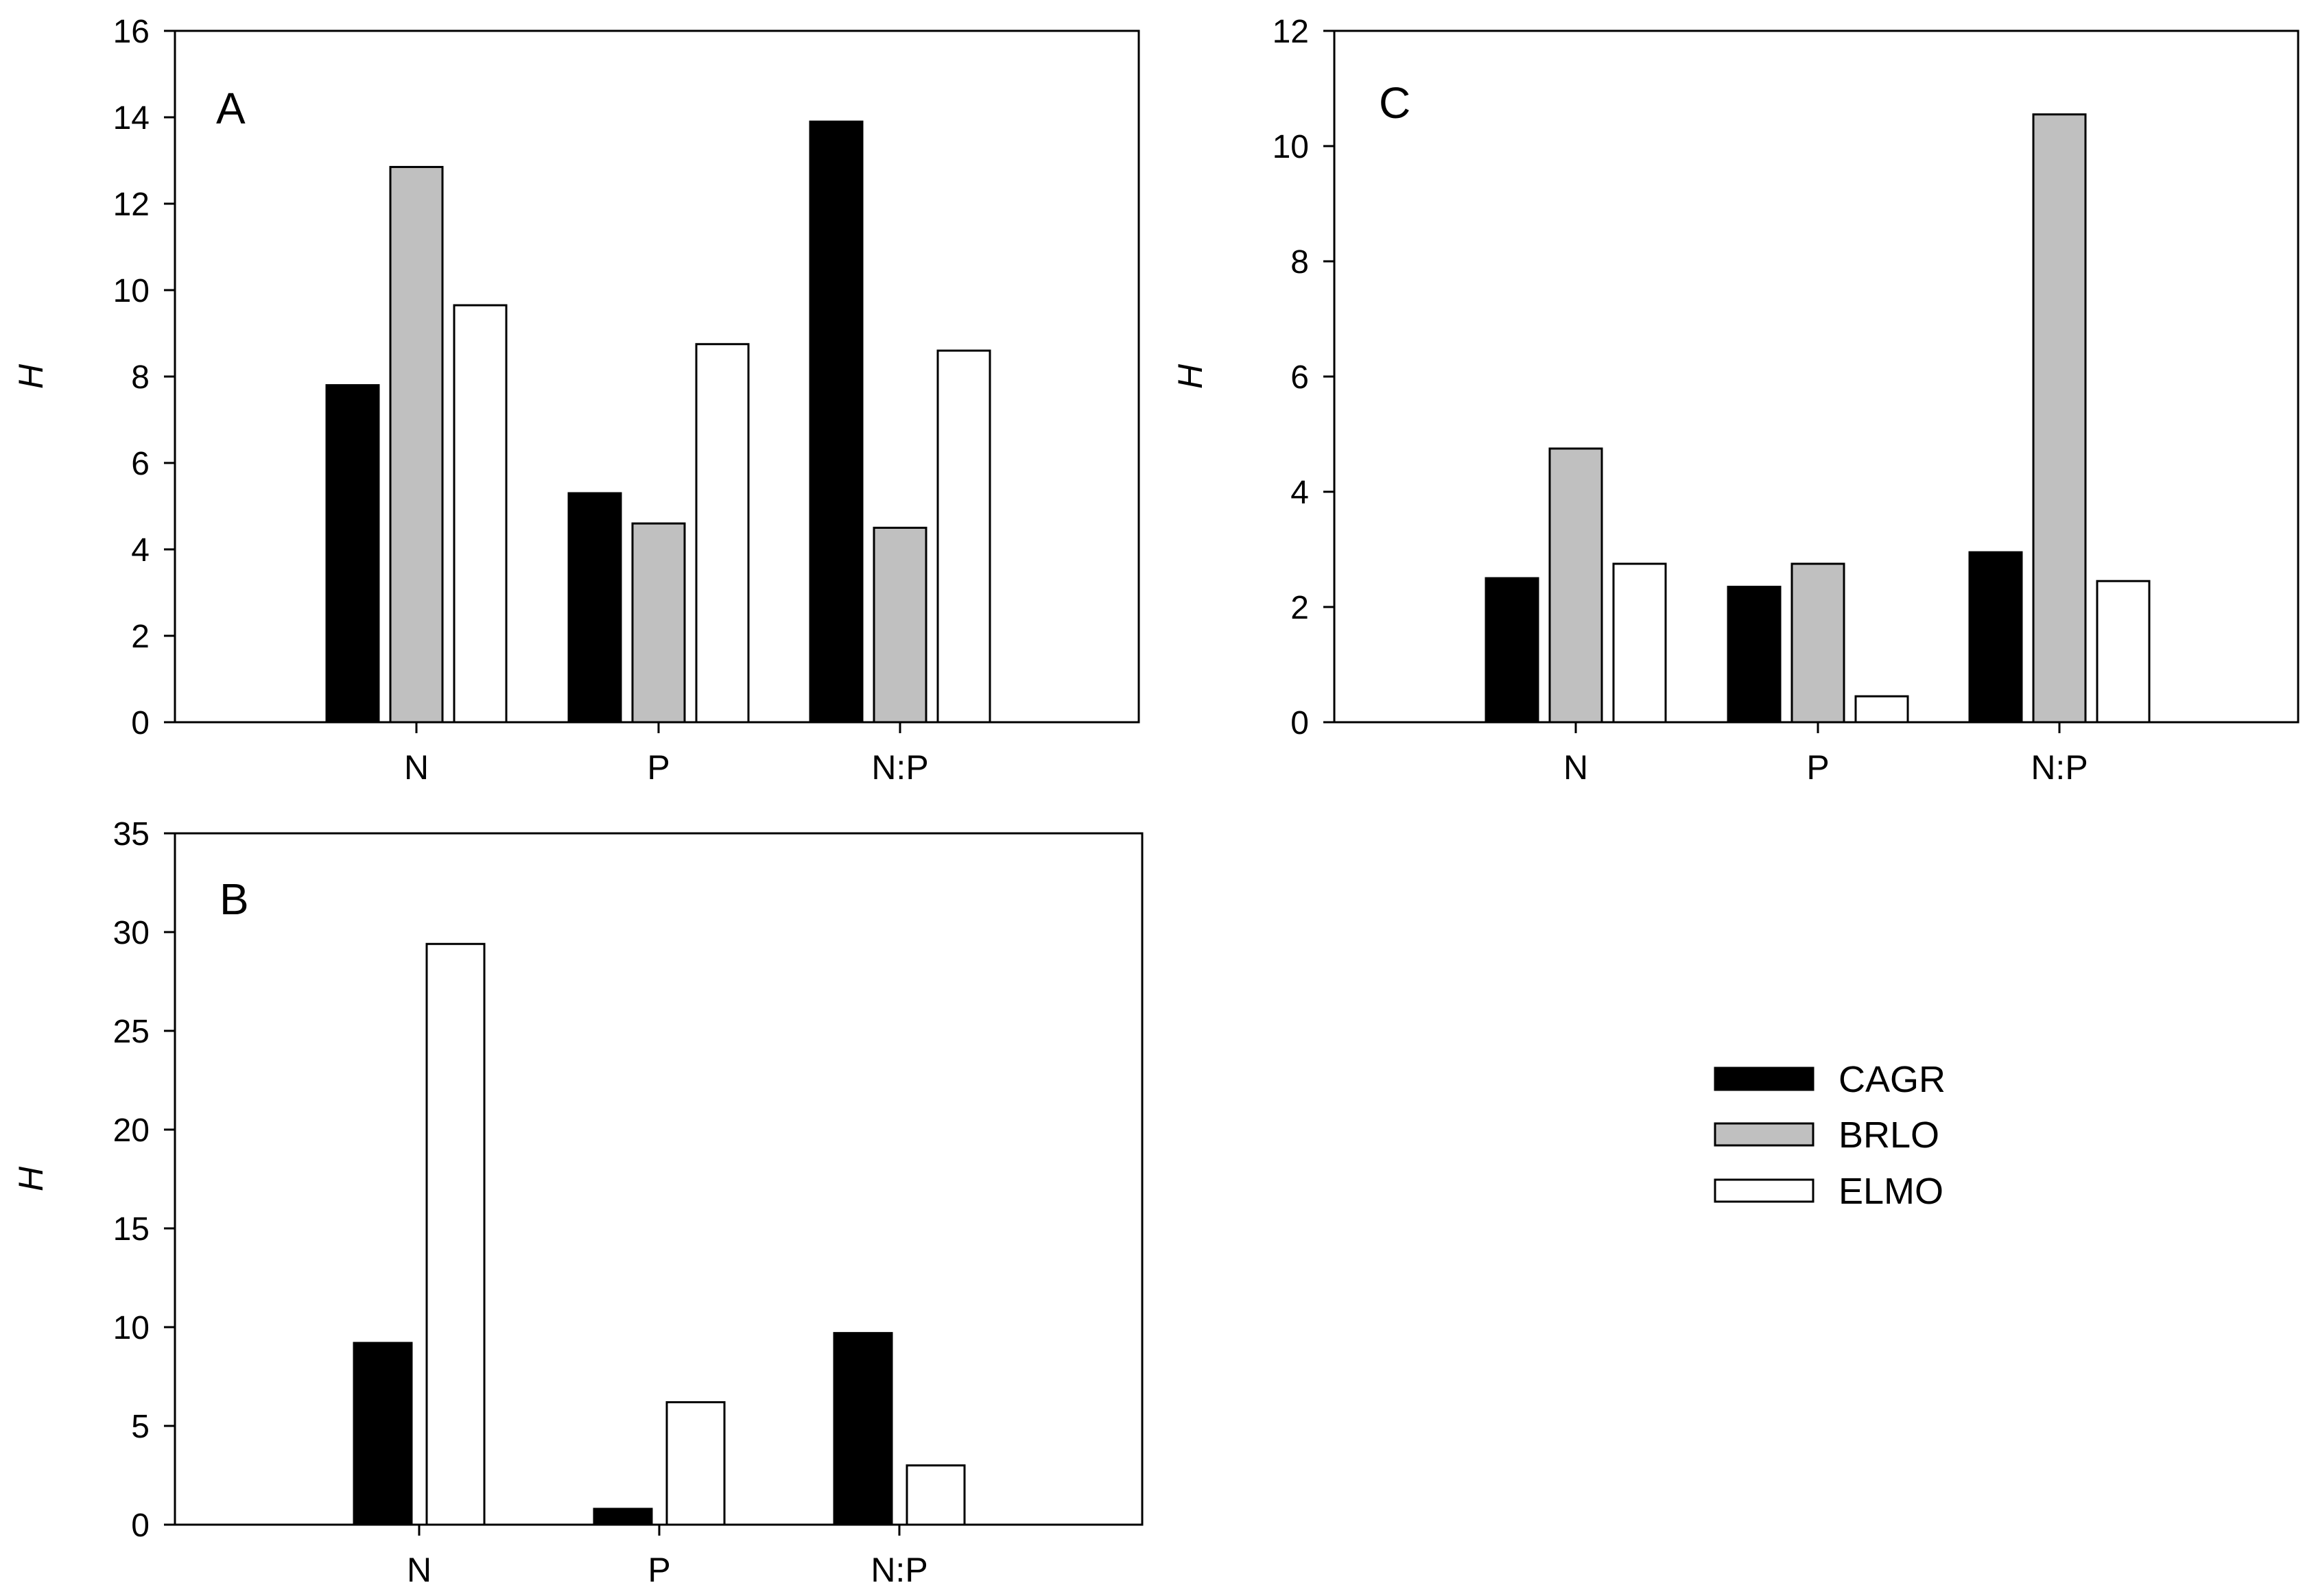 Image resolution: width=2305 pixels, height=1596 pixels. What do you see at coordinates (1882, 710) in the screenshot?
I see `panel-c-bar-elmo-p` at bounding box center [1882, 710].